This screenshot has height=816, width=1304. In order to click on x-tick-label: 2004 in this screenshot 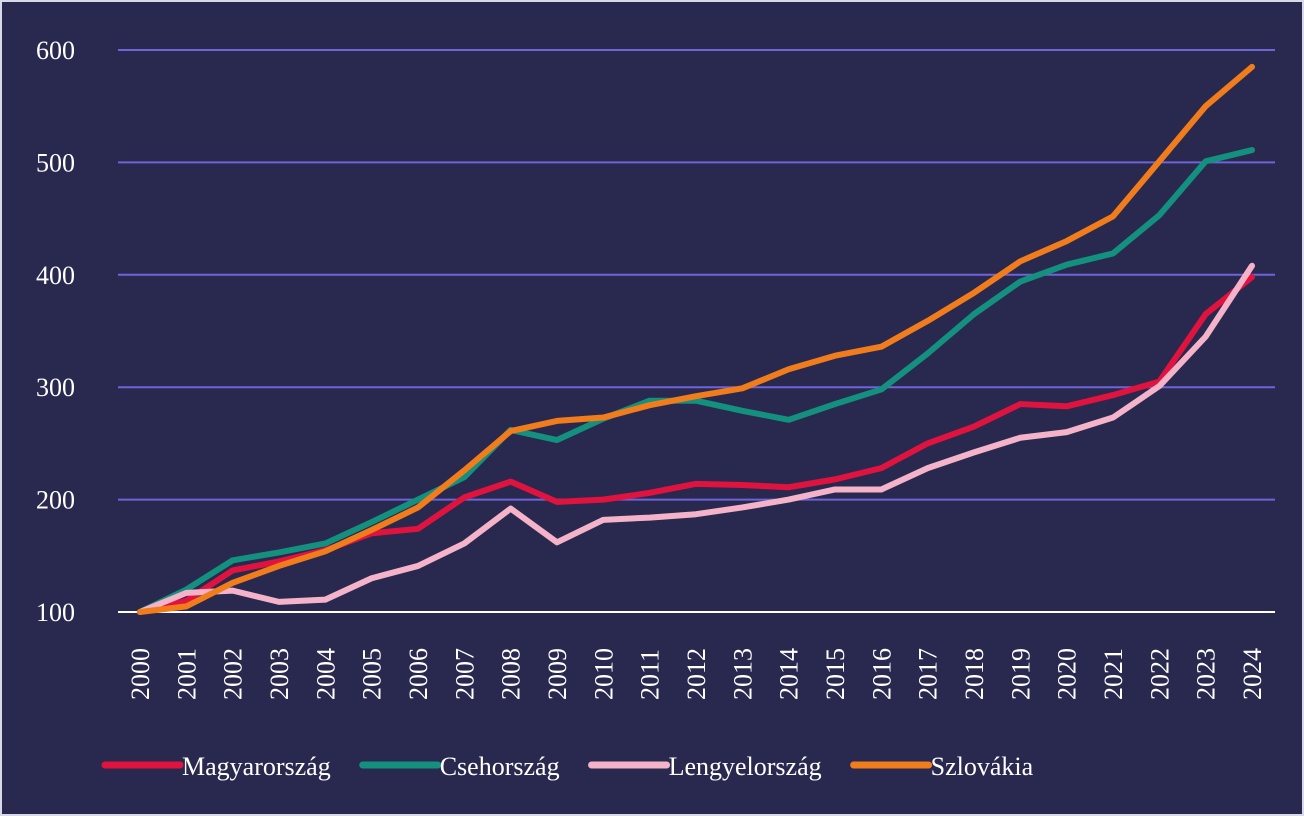, I will do `click(325, 674)`.